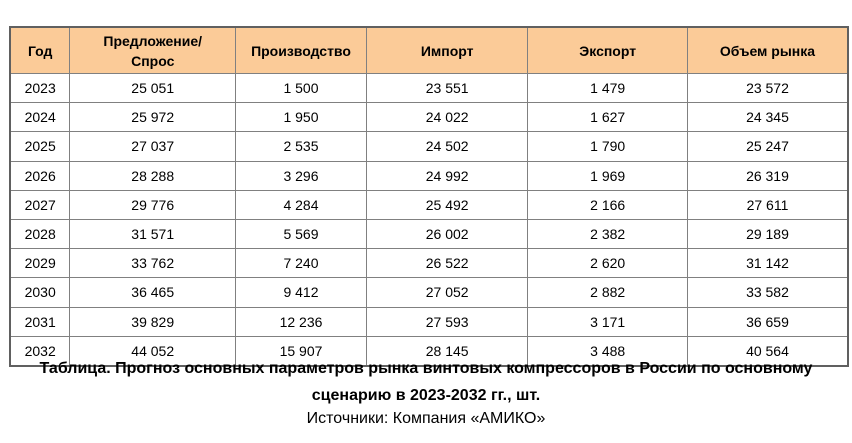  What do you see at coordinates (40, 321) in the screenshot?
I see `cell-year: 2031` at bounding box center [40, 321].